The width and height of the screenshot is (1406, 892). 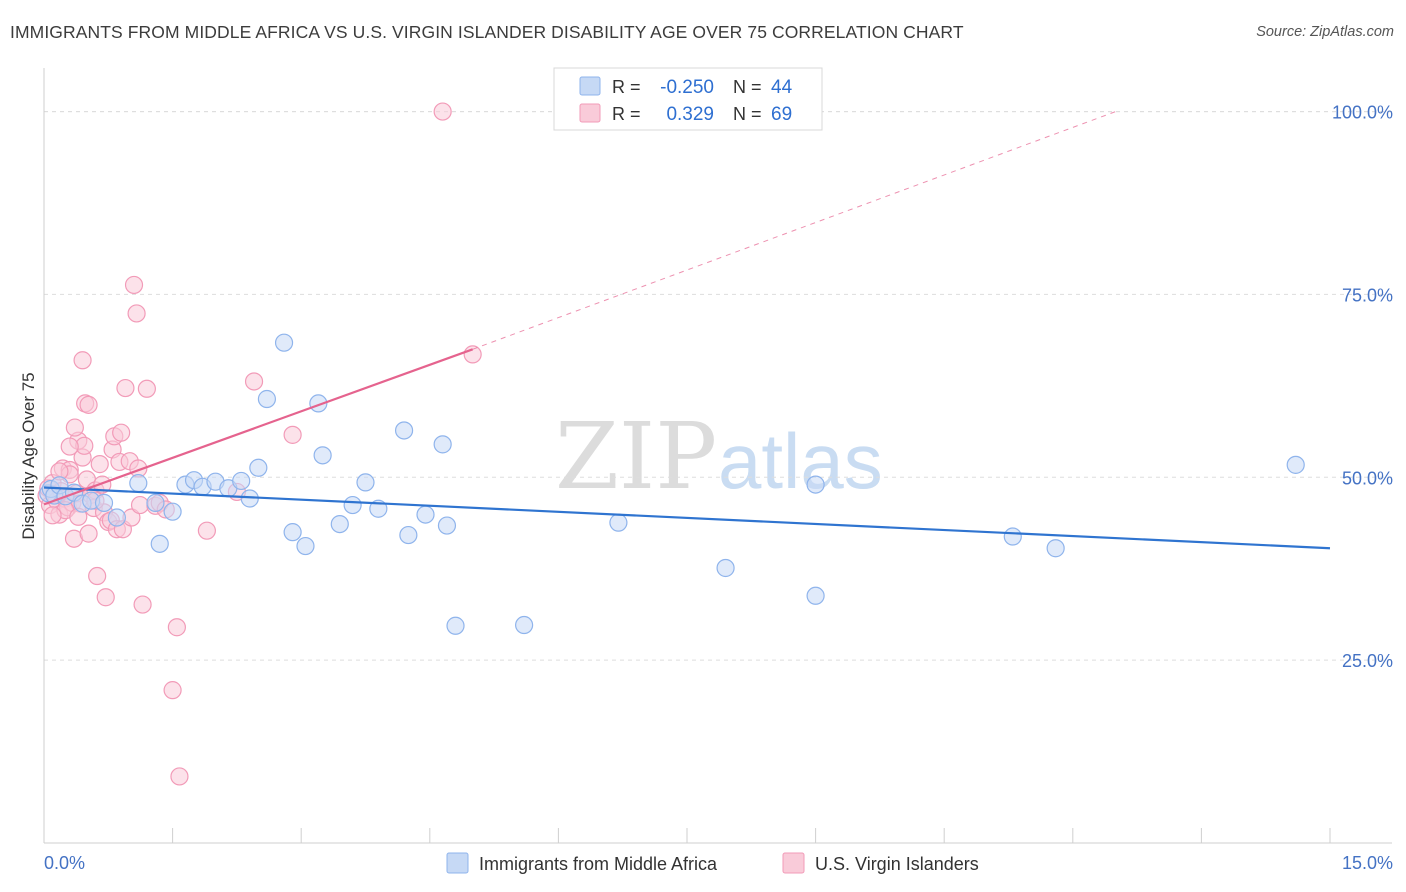 What do you see at coordinates (782, 87) in the screenshot?
I see `stats-n-value-blue: 44` at bounding box center [782, 87].